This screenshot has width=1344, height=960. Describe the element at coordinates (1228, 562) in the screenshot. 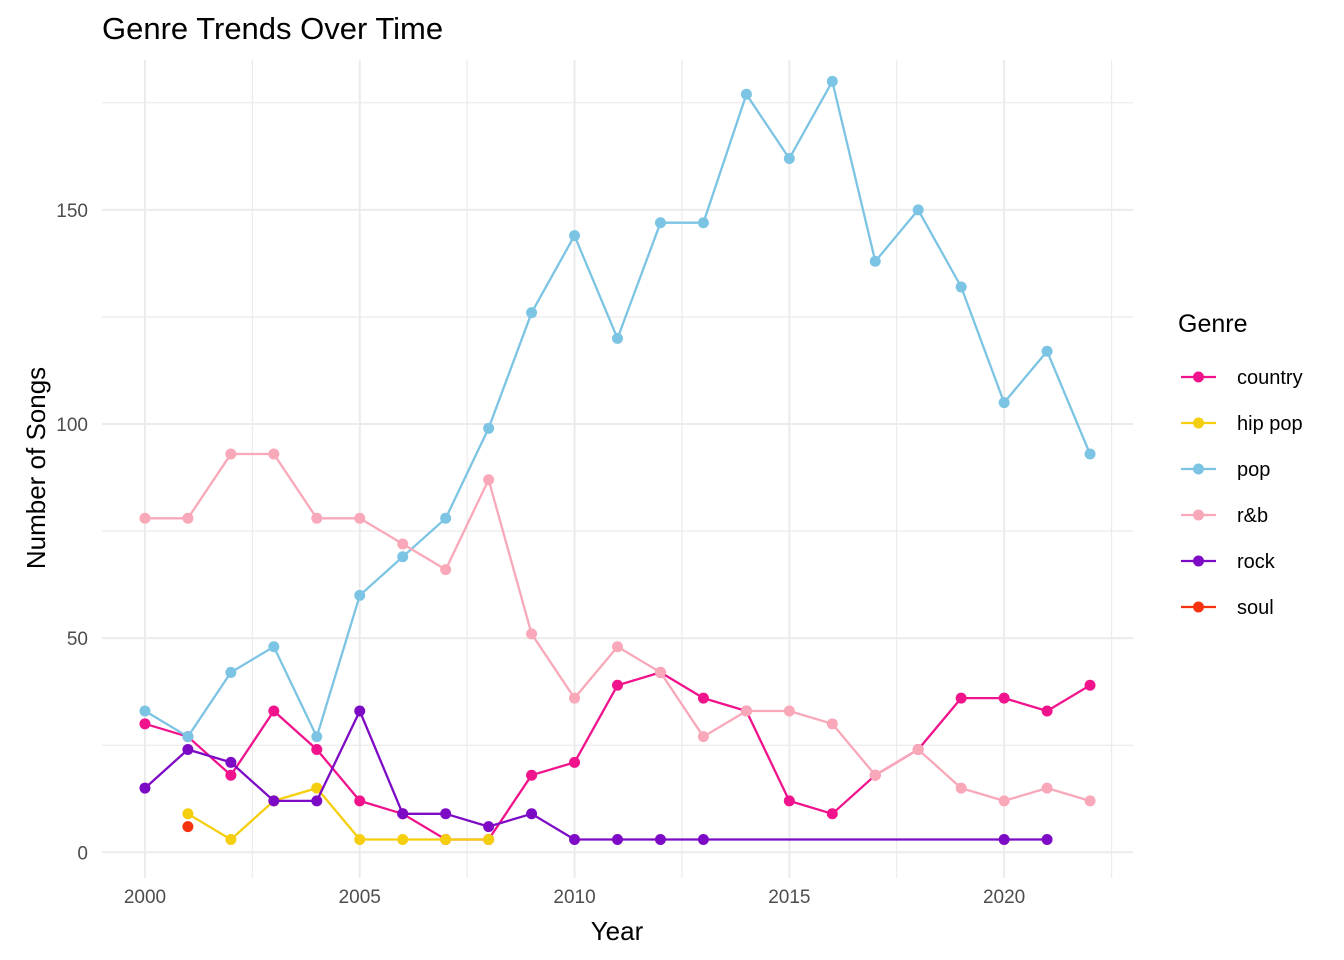

I see `legend-item: rock` at that location.